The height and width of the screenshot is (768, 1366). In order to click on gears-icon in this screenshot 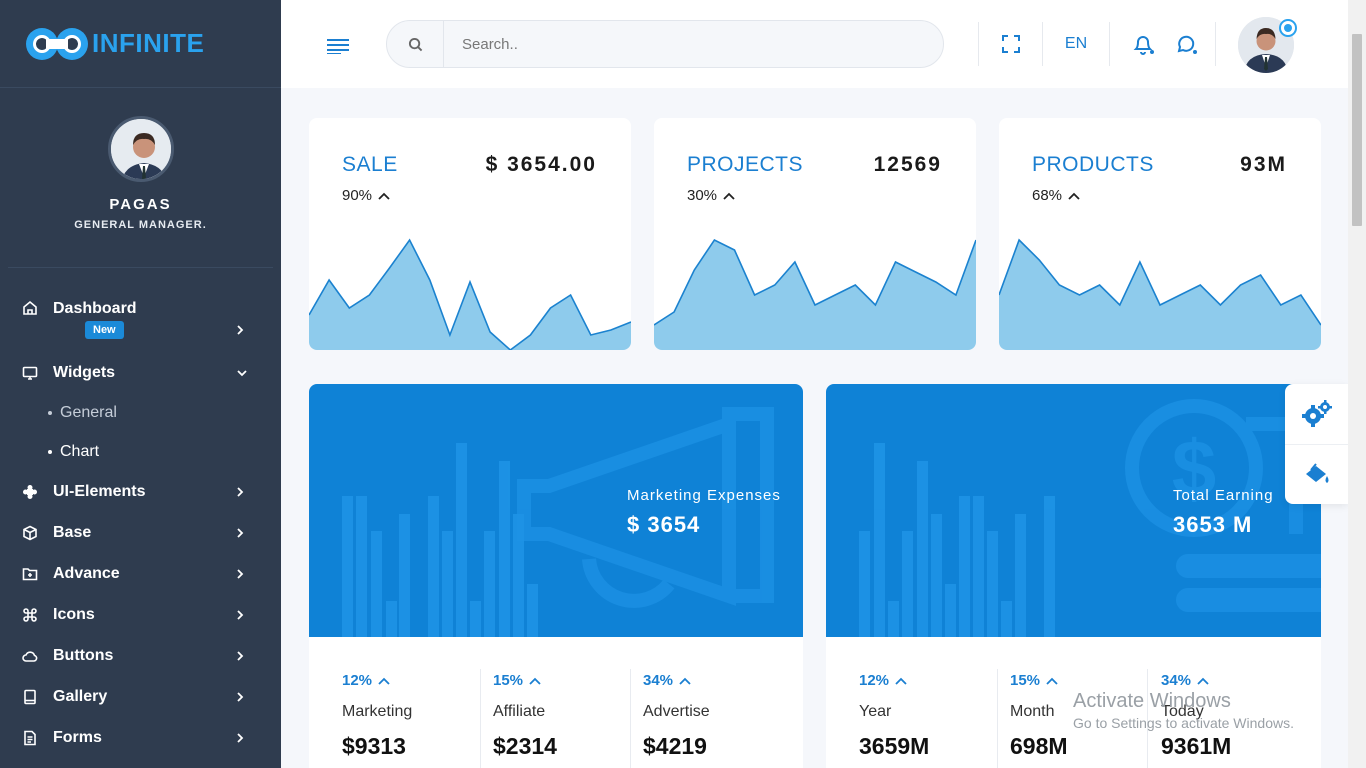, I will do `click(1316, 413)`.